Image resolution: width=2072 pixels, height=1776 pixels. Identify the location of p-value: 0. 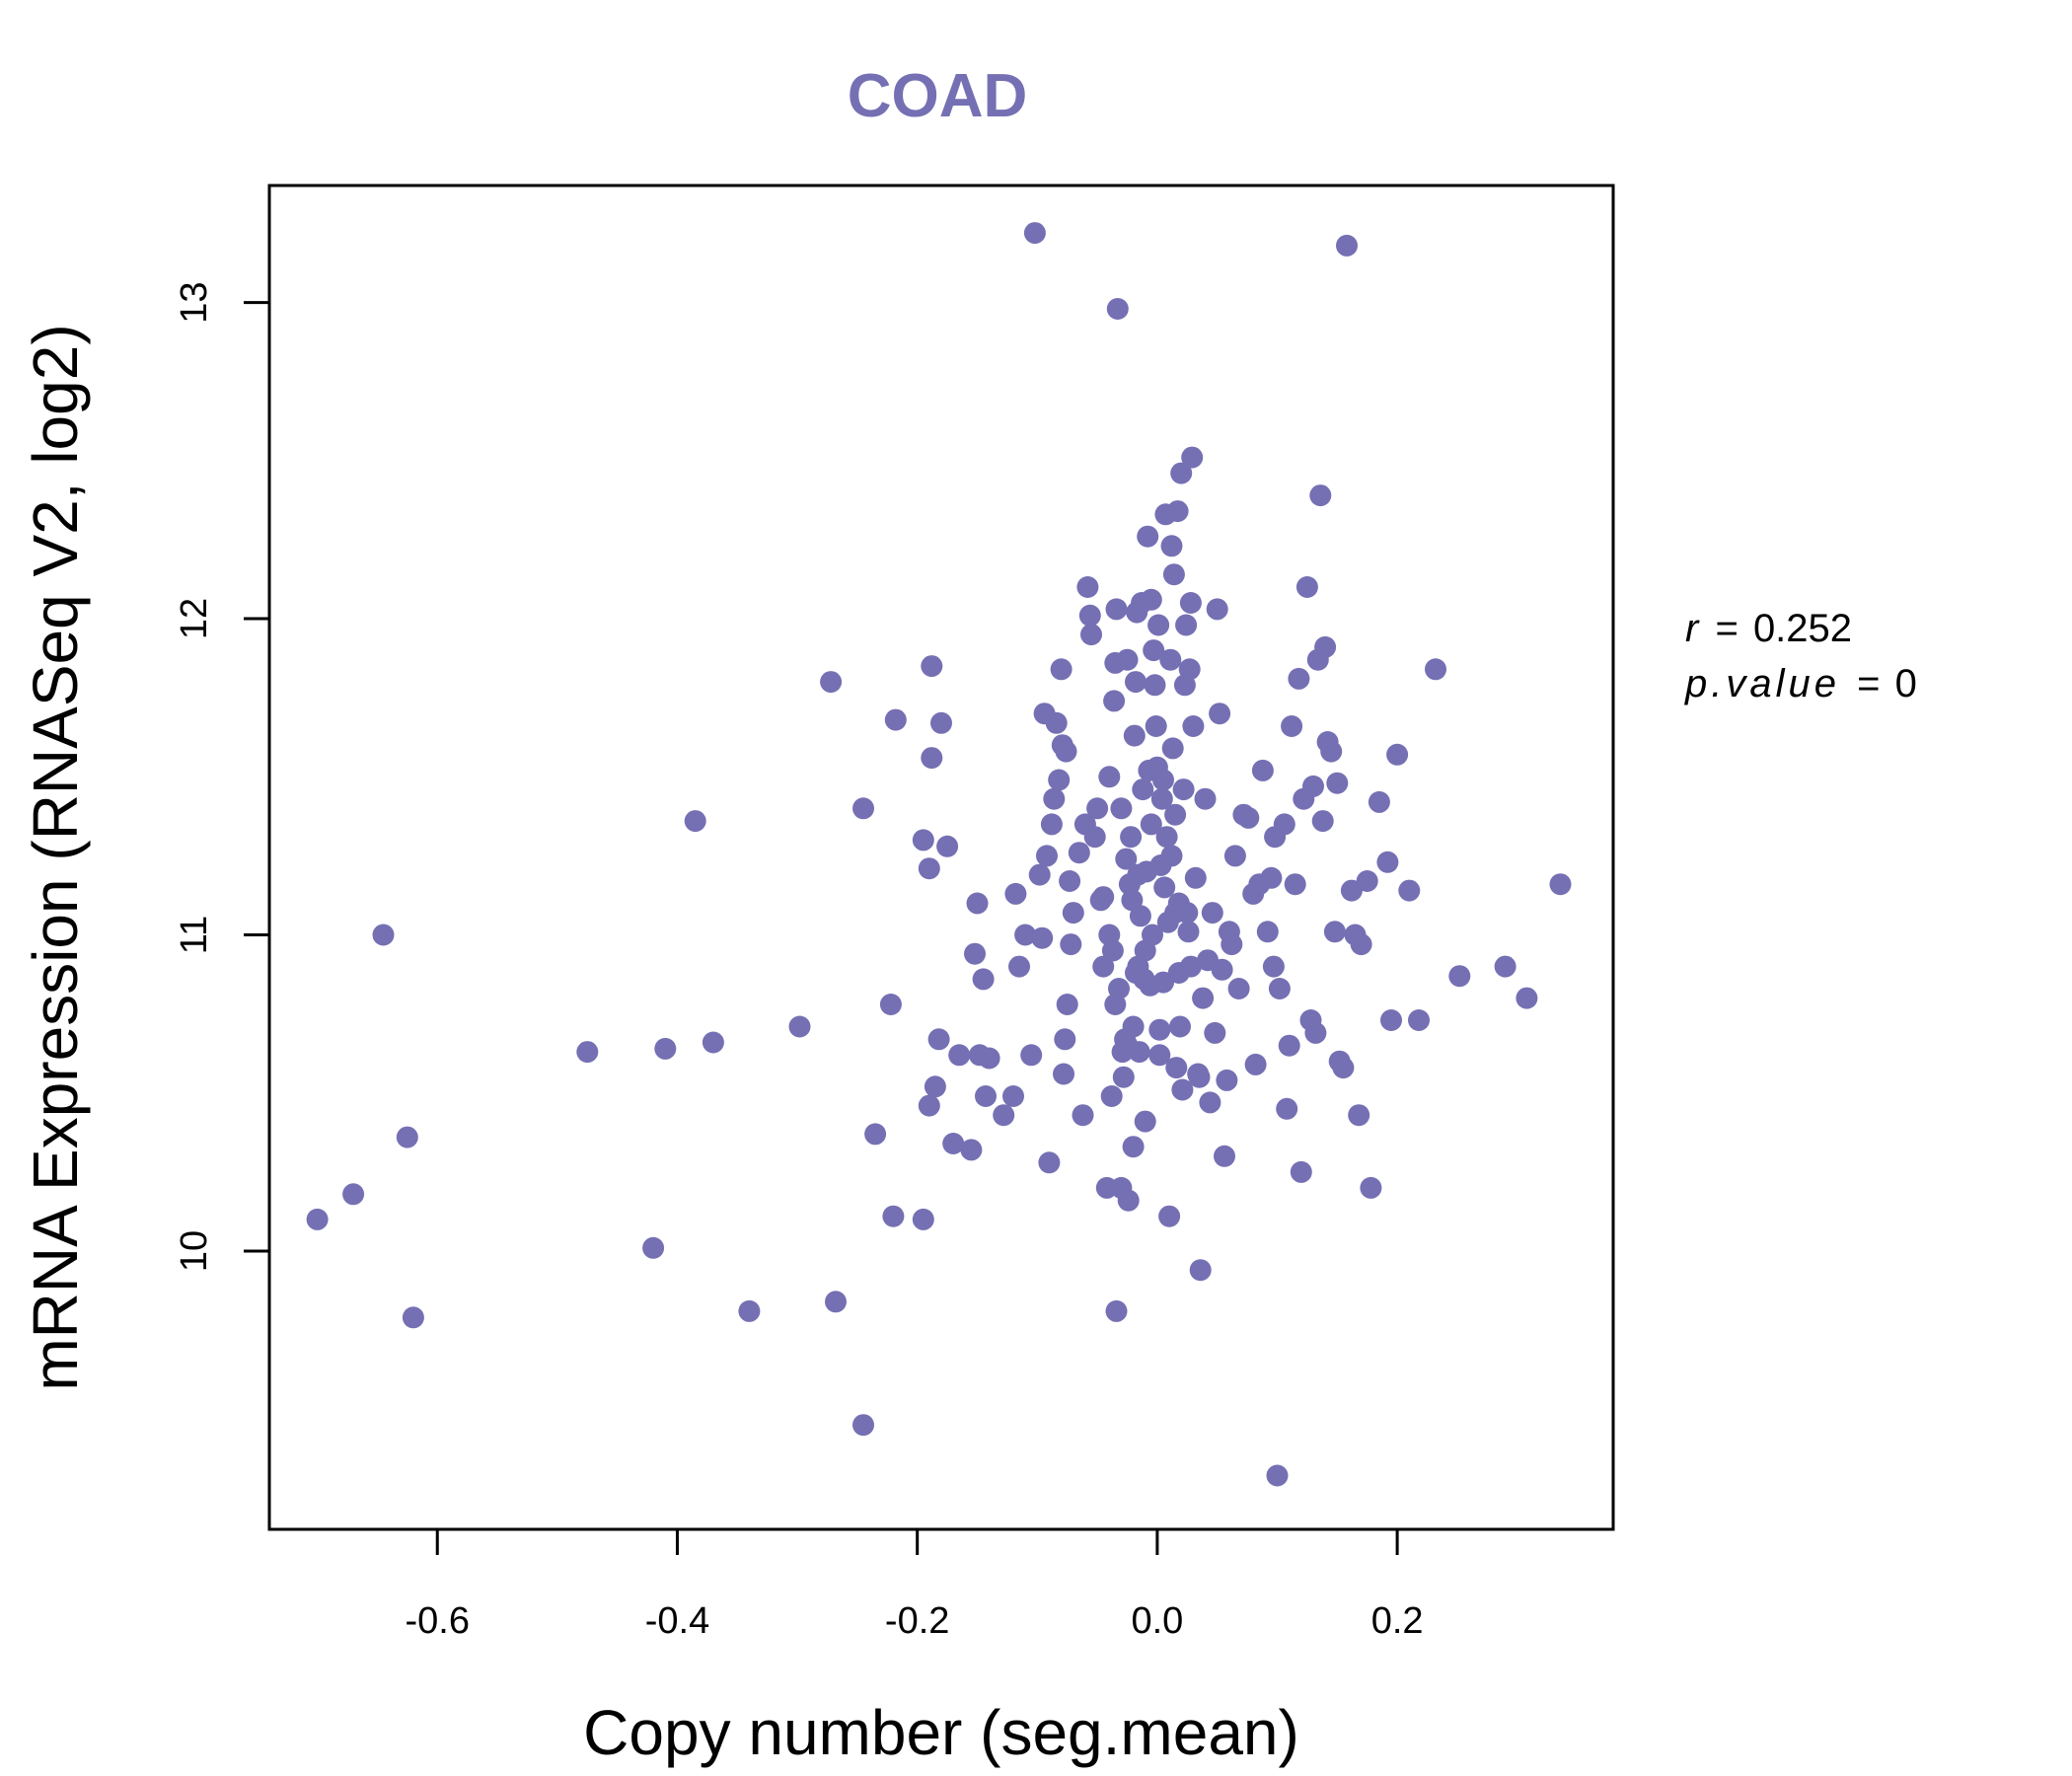
(1906, 684).